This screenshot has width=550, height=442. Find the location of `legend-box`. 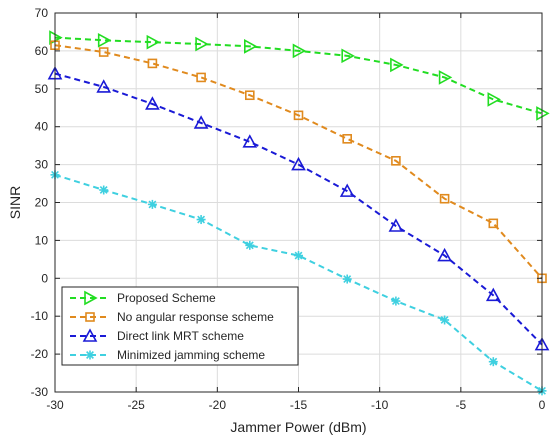

legend-box is located at coordinates (180, 326).